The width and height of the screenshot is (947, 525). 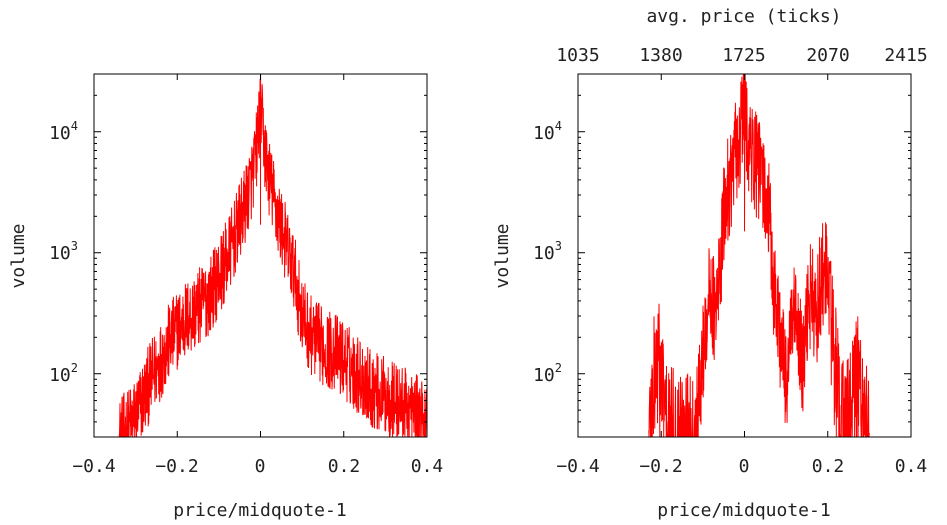 What do you see at coordinates (344, 466) in the screenshot?
I see `left-xtick-label-0.2: 0.2` at bounding box center [344, 466].